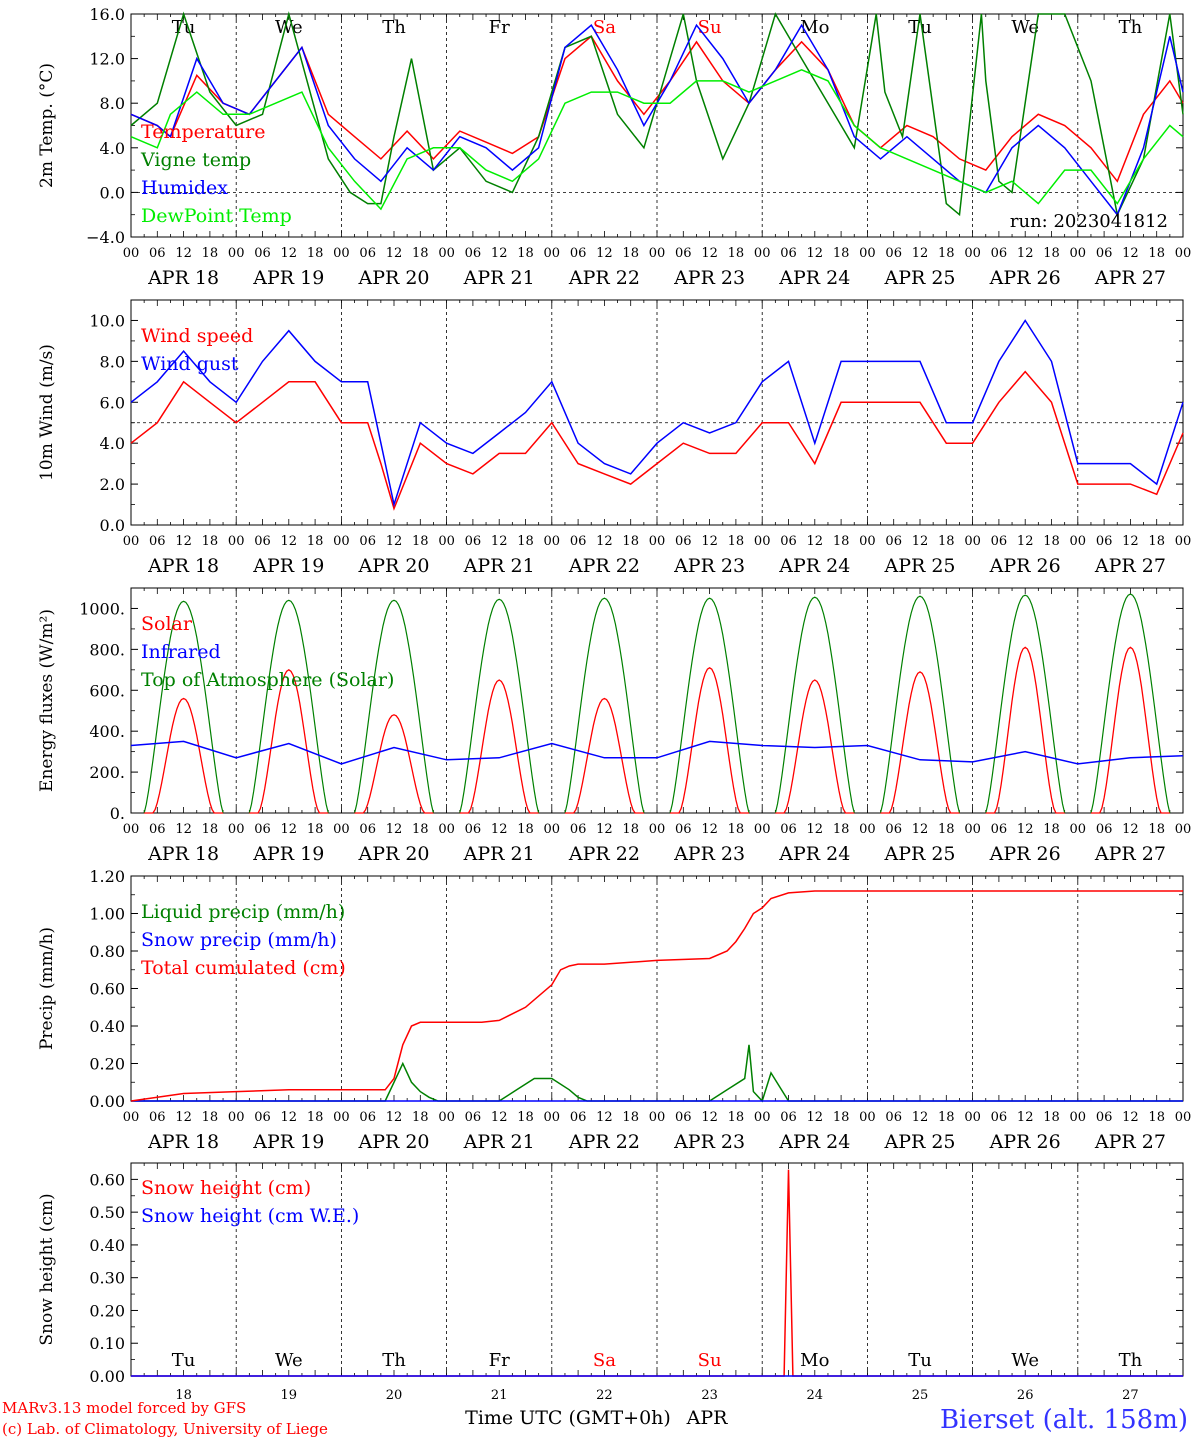 The width and height of the screenshot is (1194, 1440). What do you see at coordinates (112, 192) in the screenshot?
I see `y-tick-label: 0.0` at bounding box center [112, 192].